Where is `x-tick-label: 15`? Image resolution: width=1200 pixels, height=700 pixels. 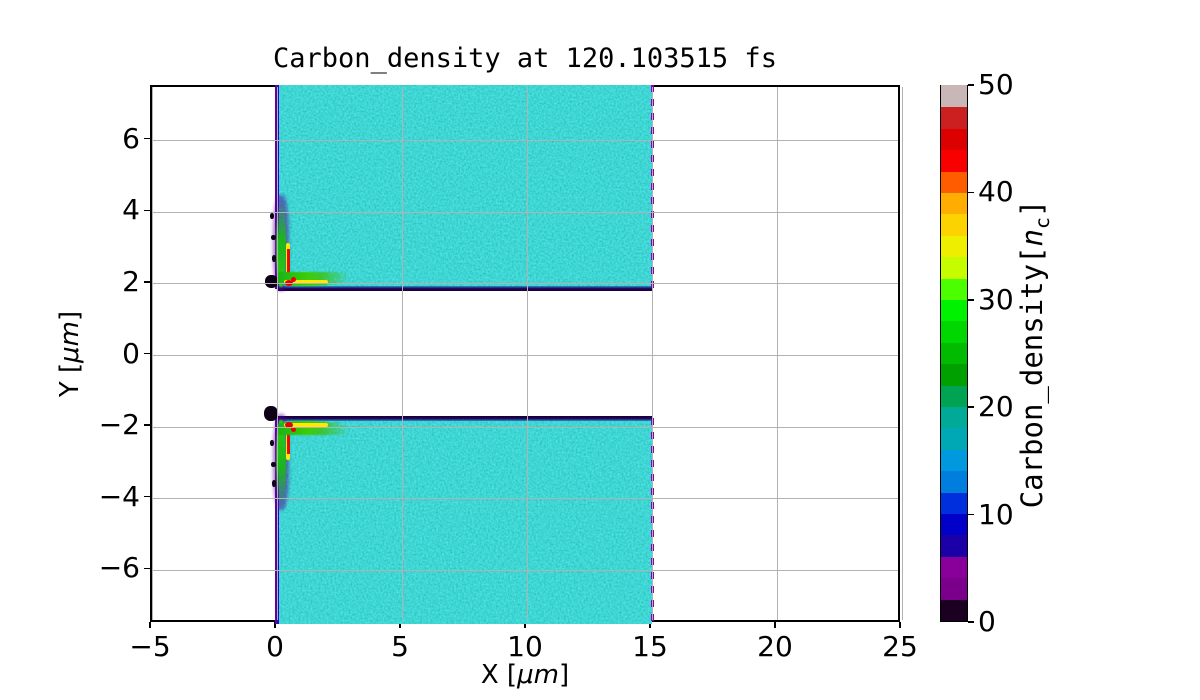 x-tick-label: 15 is located at coordinates (650, 646).